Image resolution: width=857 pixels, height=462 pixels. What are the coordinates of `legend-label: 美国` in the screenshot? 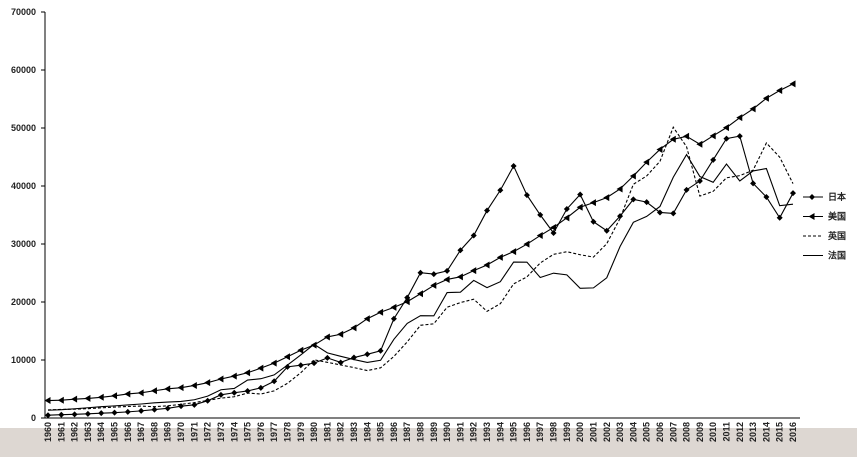 It's located at (837, 216).